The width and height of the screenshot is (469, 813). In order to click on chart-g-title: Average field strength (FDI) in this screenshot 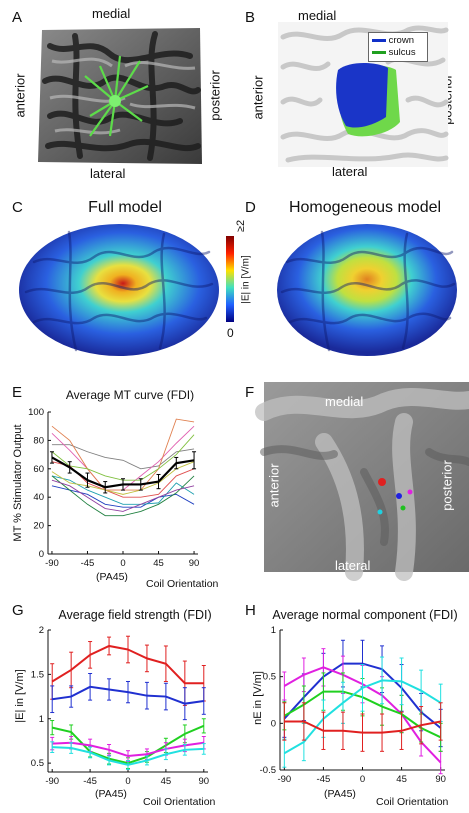, I will do `click(135, 615)`.